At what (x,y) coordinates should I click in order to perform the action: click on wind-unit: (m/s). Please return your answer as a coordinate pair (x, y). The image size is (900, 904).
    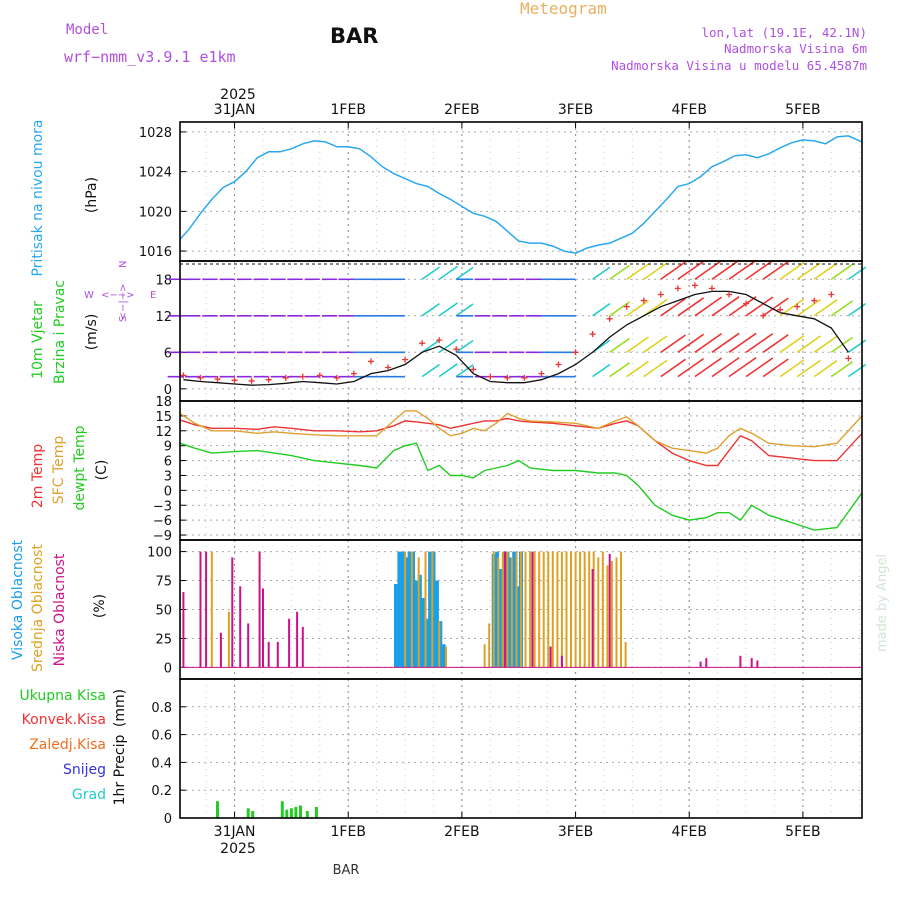
    Looking at the image, I should click on (92, 332).